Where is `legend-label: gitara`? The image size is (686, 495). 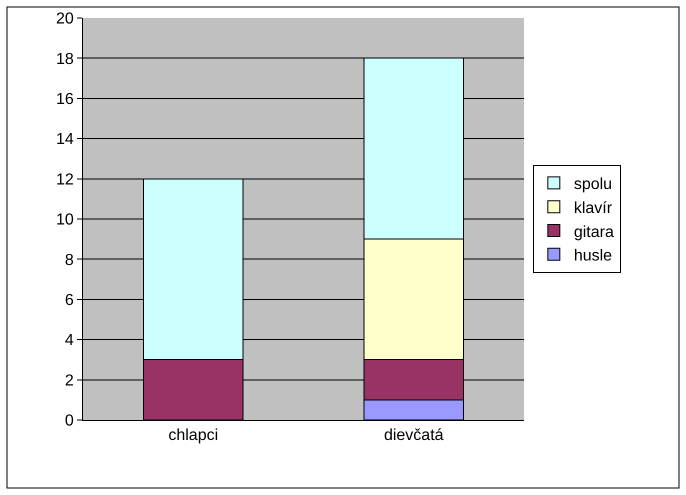
legend-label: gitara is located at coordinates (594, 232).